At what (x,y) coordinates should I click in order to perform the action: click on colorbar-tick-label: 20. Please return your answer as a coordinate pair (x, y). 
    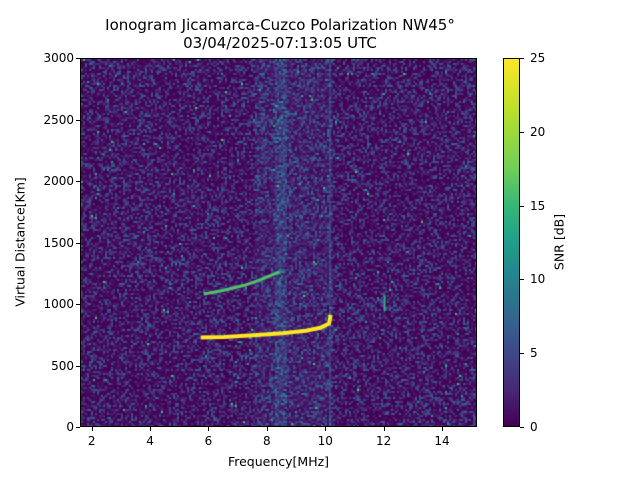
    Looking at the image, I should click on (538, 131).